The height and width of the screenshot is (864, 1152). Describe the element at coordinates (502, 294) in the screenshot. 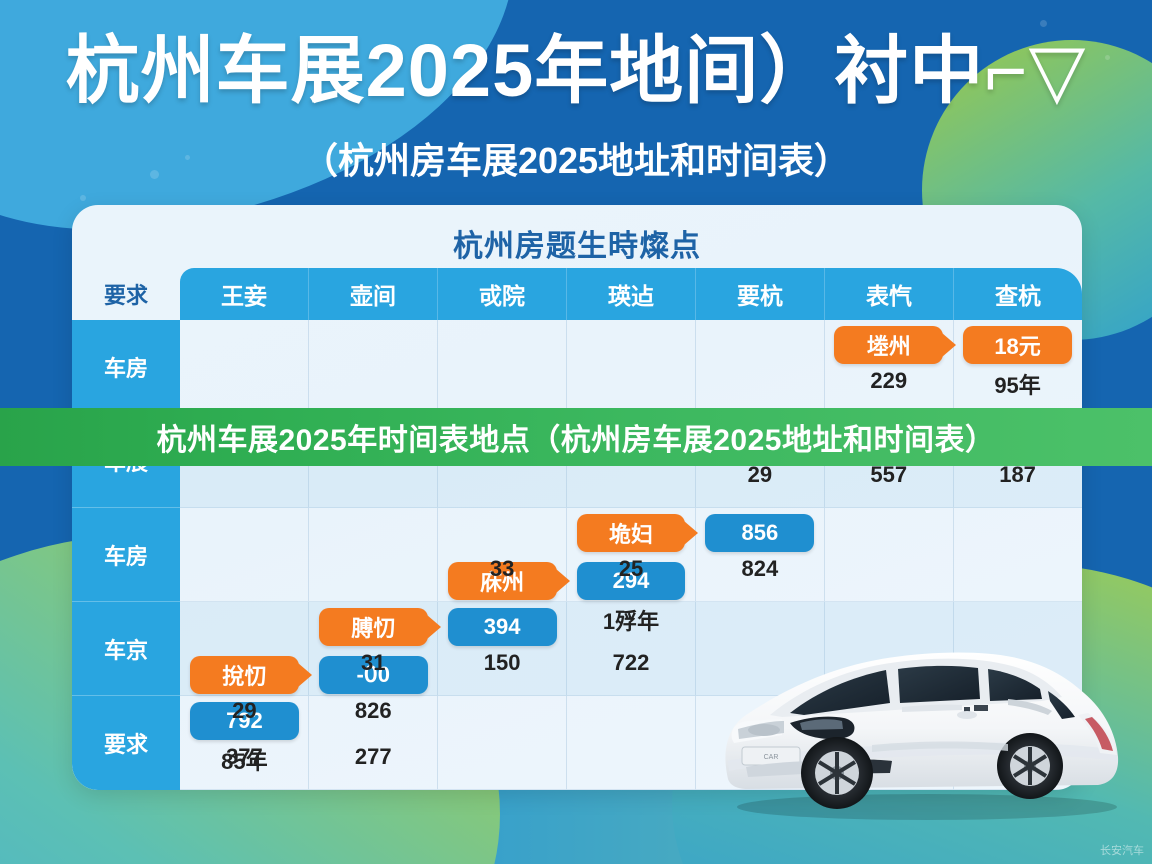

I see `table-column-header: 戓院` at that location.